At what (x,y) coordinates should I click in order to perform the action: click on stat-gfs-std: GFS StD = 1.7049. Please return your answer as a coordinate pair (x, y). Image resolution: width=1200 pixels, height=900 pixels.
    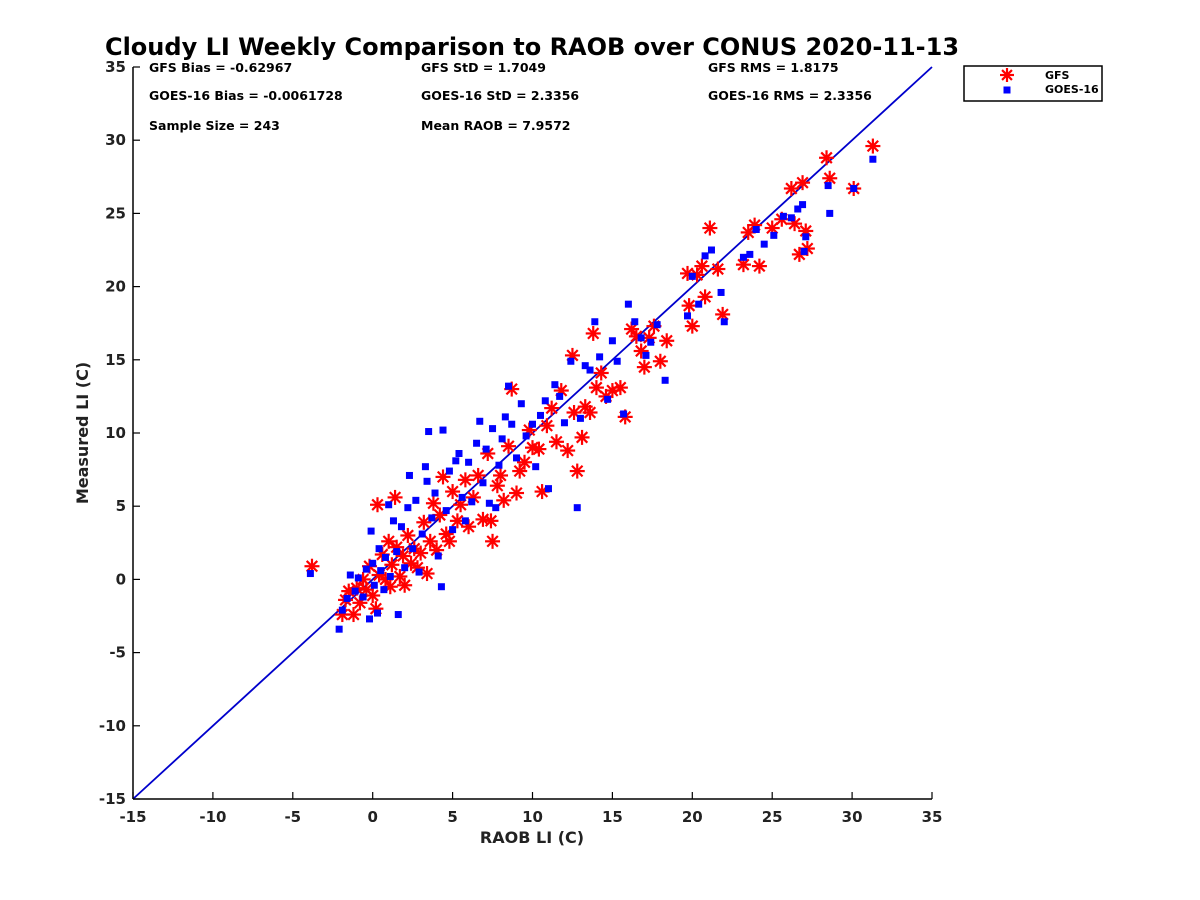
    Looking at the image, I should click on (483, 67).